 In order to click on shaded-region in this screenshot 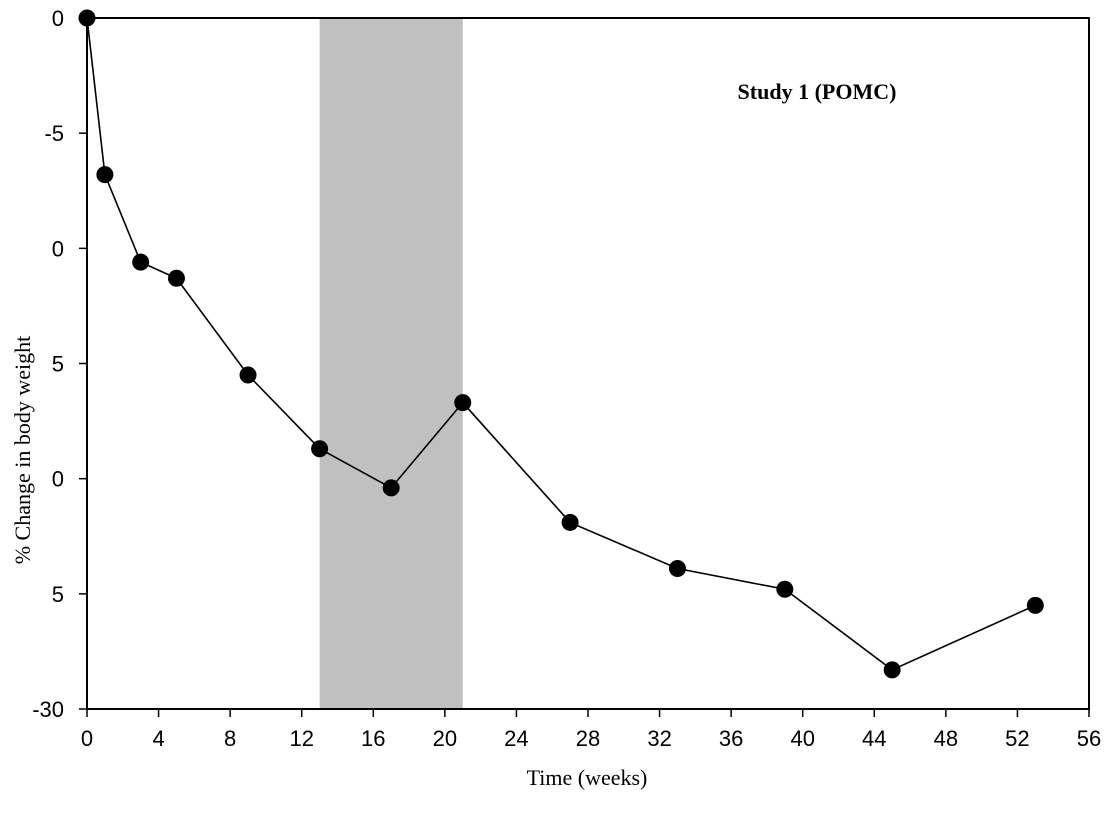, I will do `click(391, 363)`.